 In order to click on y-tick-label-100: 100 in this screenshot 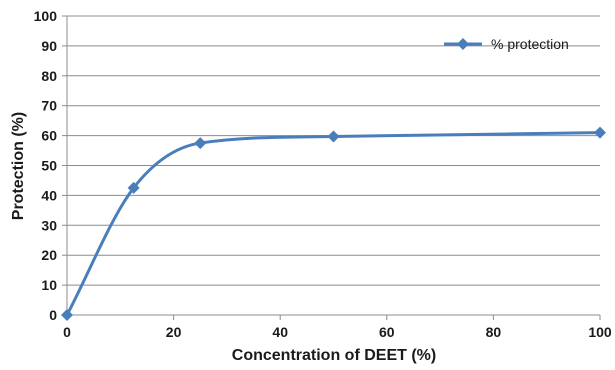, I will do `click(46, 16)`.